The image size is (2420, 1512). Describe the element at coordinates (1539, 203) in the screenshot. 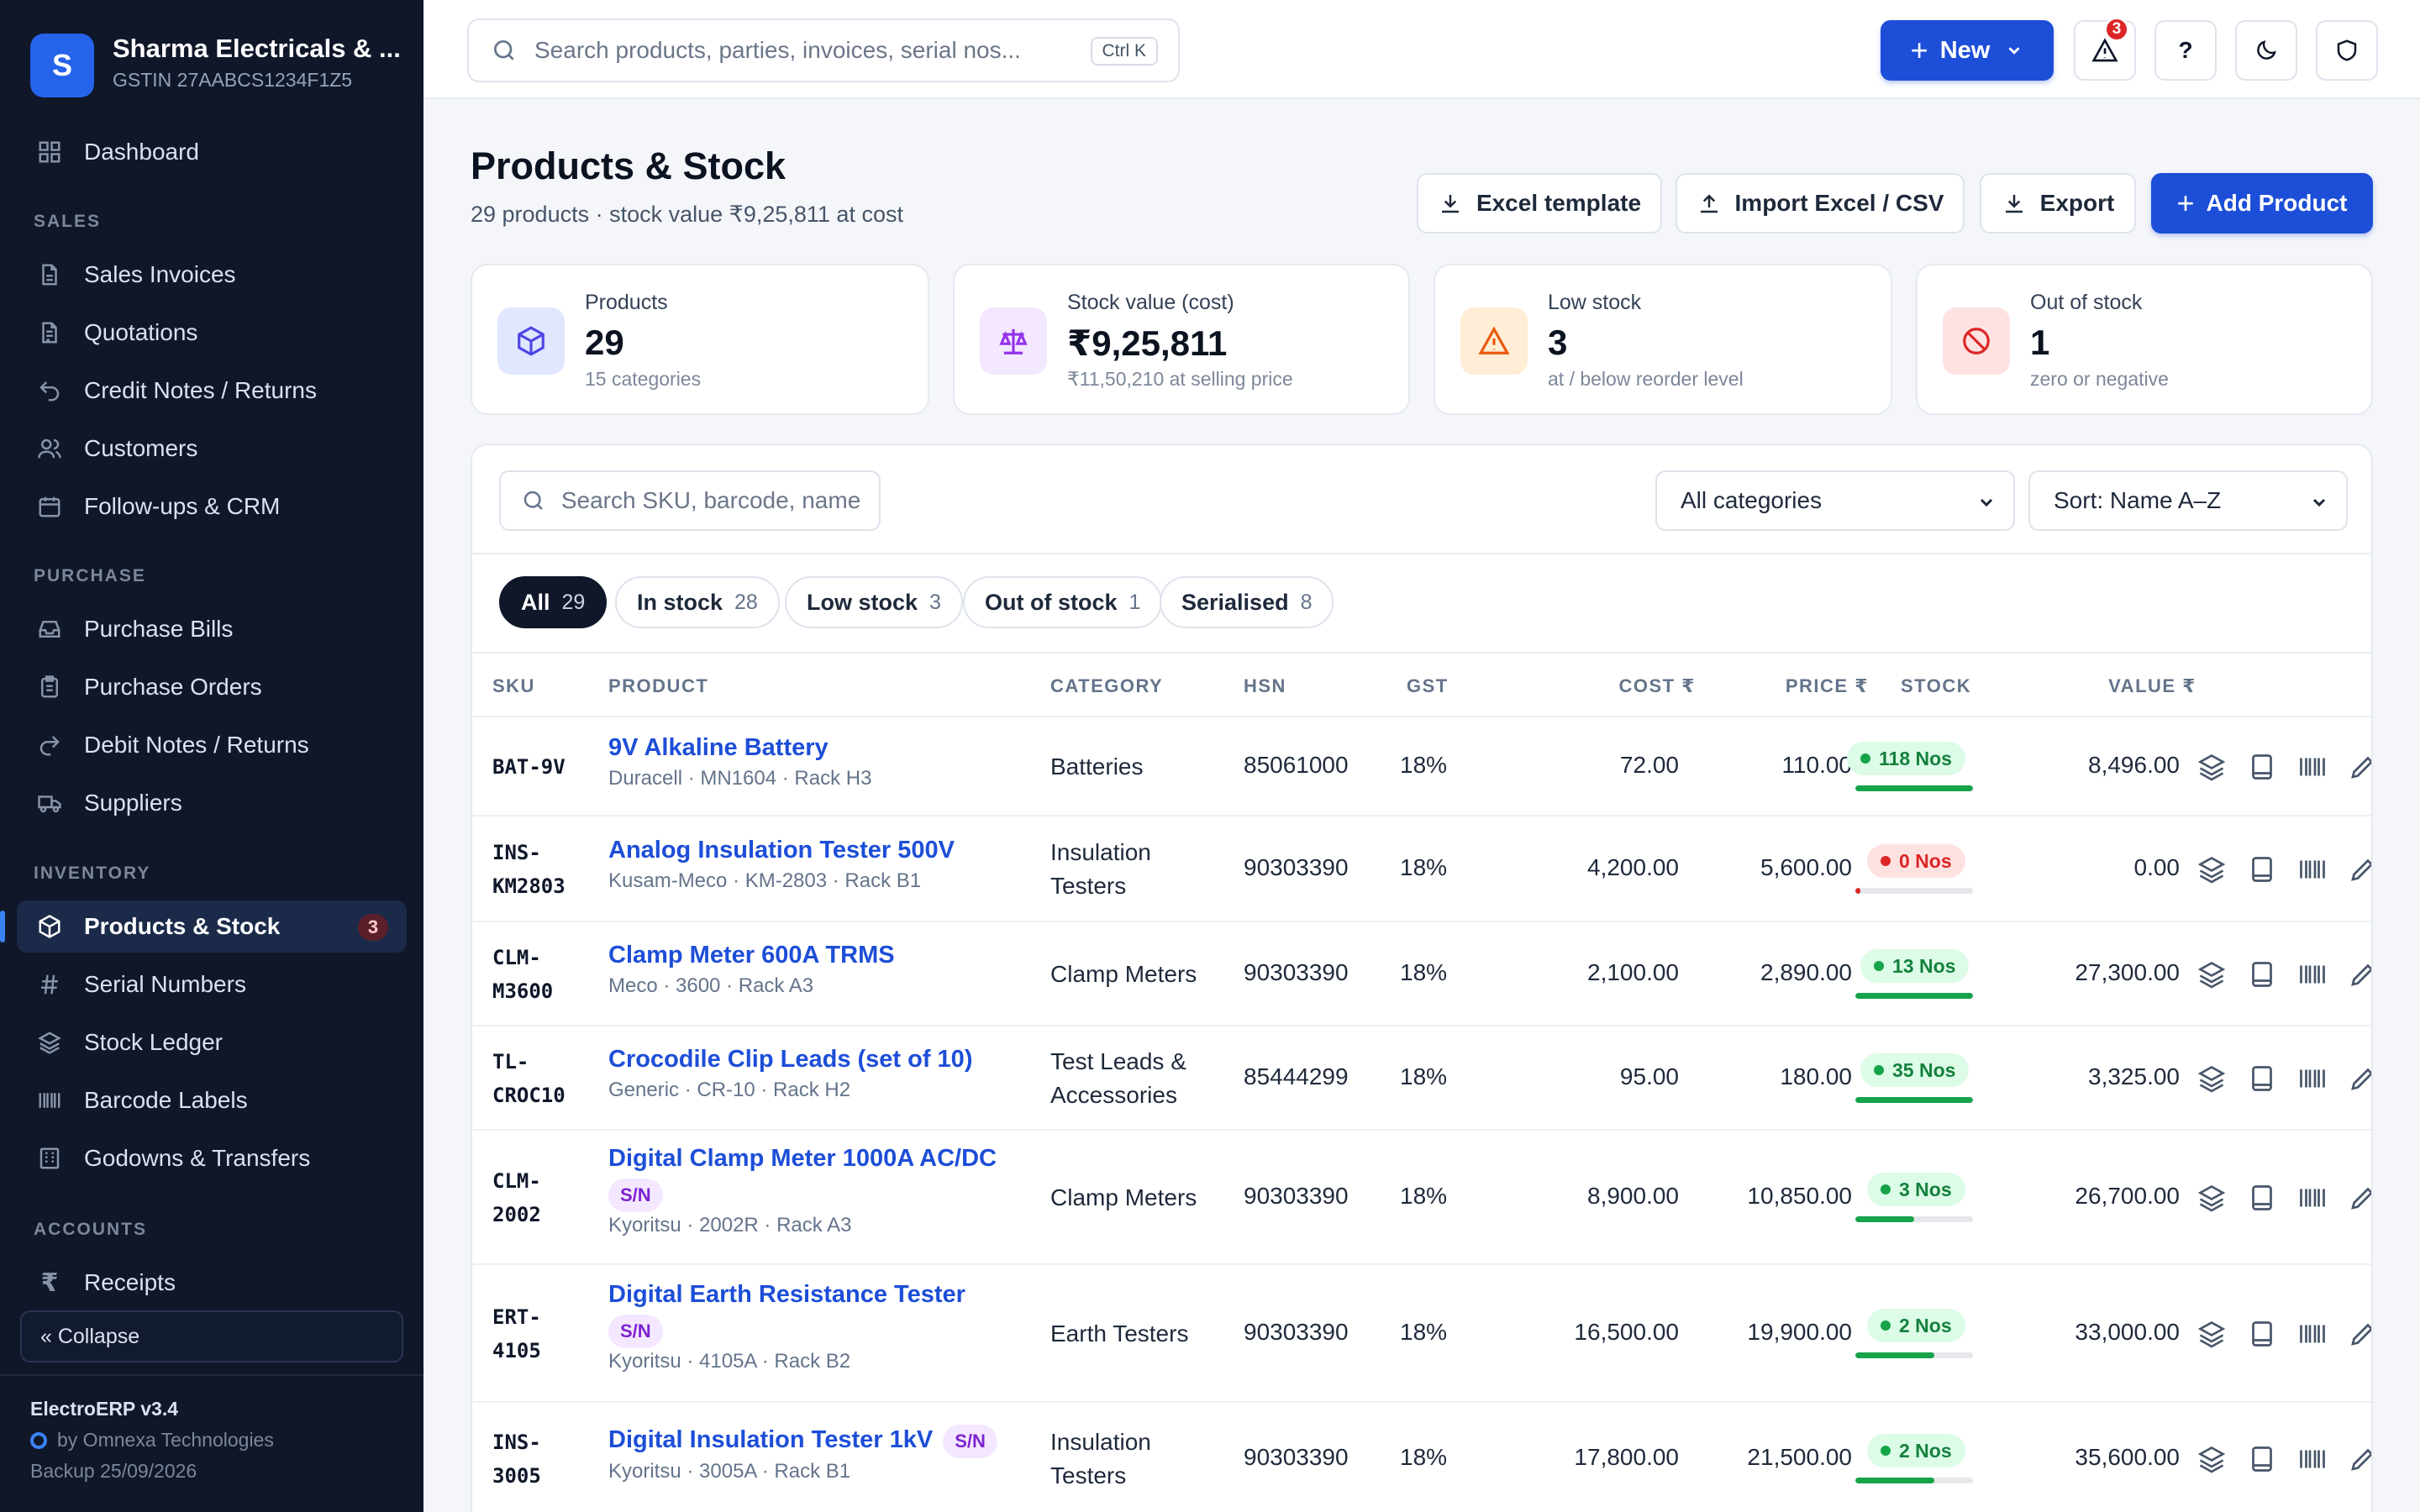

I see `excel-template-button: Excel template` at that location.